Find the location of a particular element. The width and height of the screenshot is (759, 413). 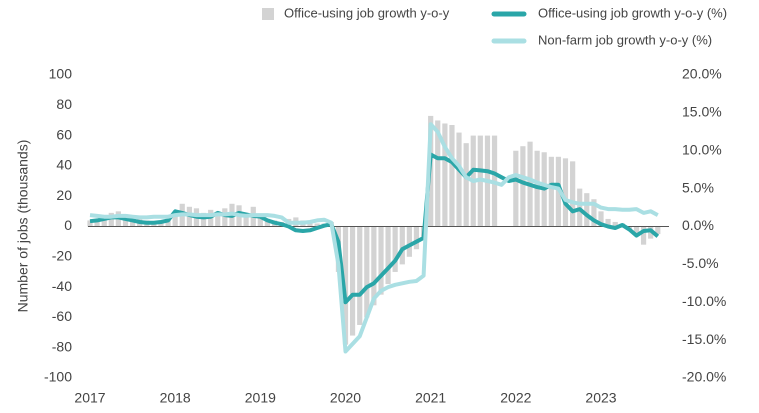

y2-tick-label: 20.0% is located at coordinates (702, 74).